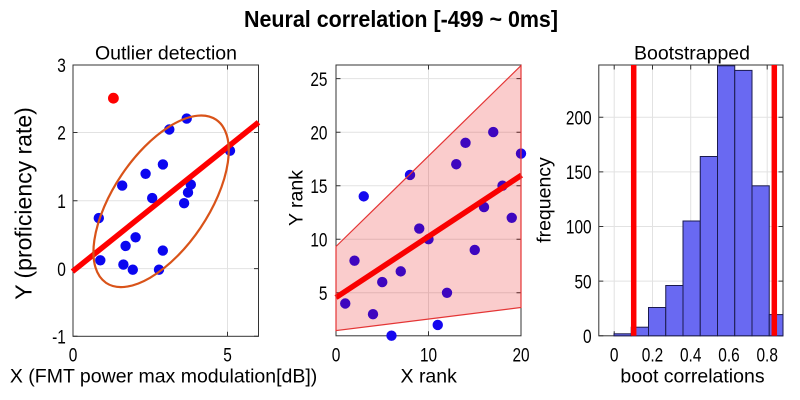 This screenshot has width=800, height=400. I want to click on svg-text: Bootstrapped, so click(692, 54).